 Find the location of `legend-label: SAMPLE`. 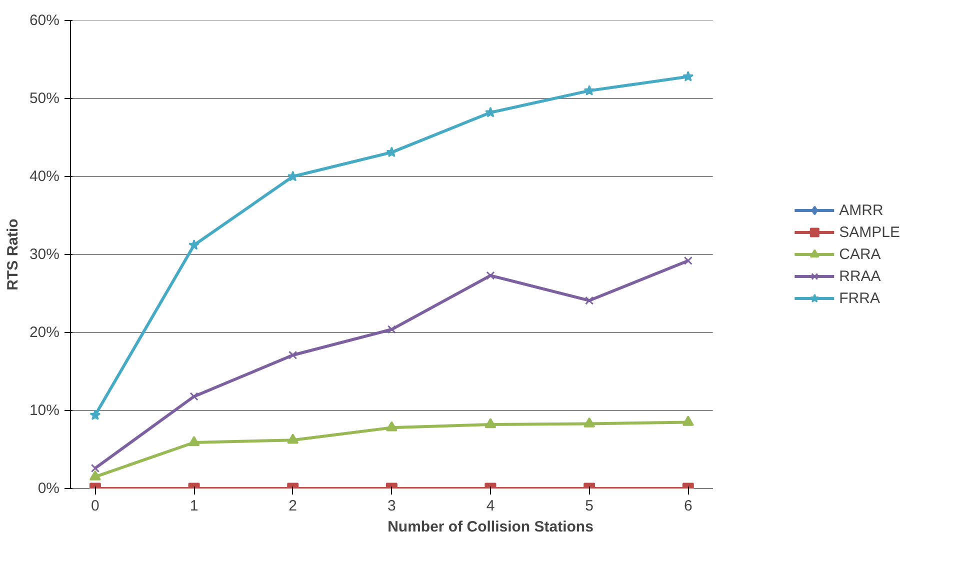

legend-label: SAMPLE is located at coordinates (869, 232).